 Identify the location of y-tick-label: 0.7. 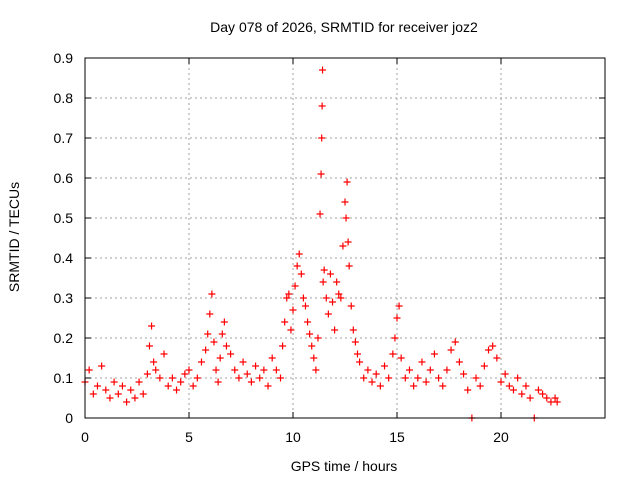
(64, 138).